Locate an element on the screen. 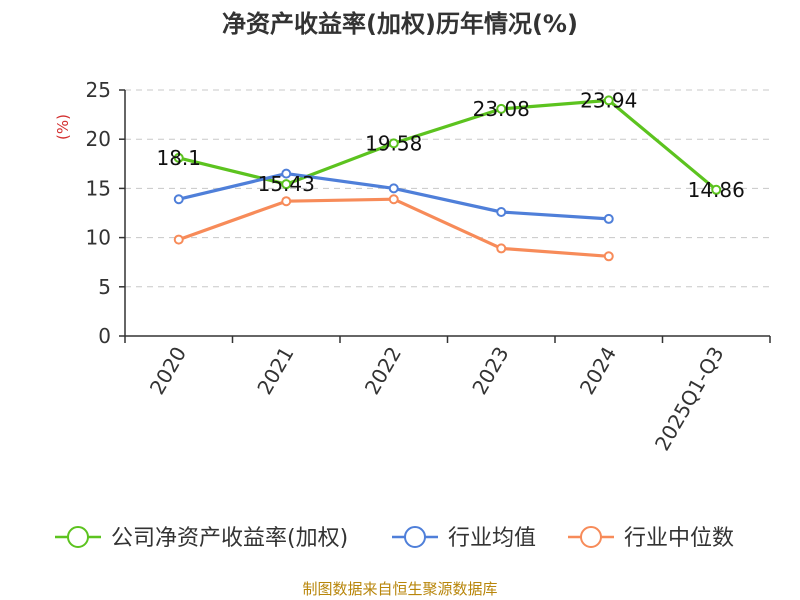  x-tick-label-2023: 2023 is located at coordinates (490, 371).